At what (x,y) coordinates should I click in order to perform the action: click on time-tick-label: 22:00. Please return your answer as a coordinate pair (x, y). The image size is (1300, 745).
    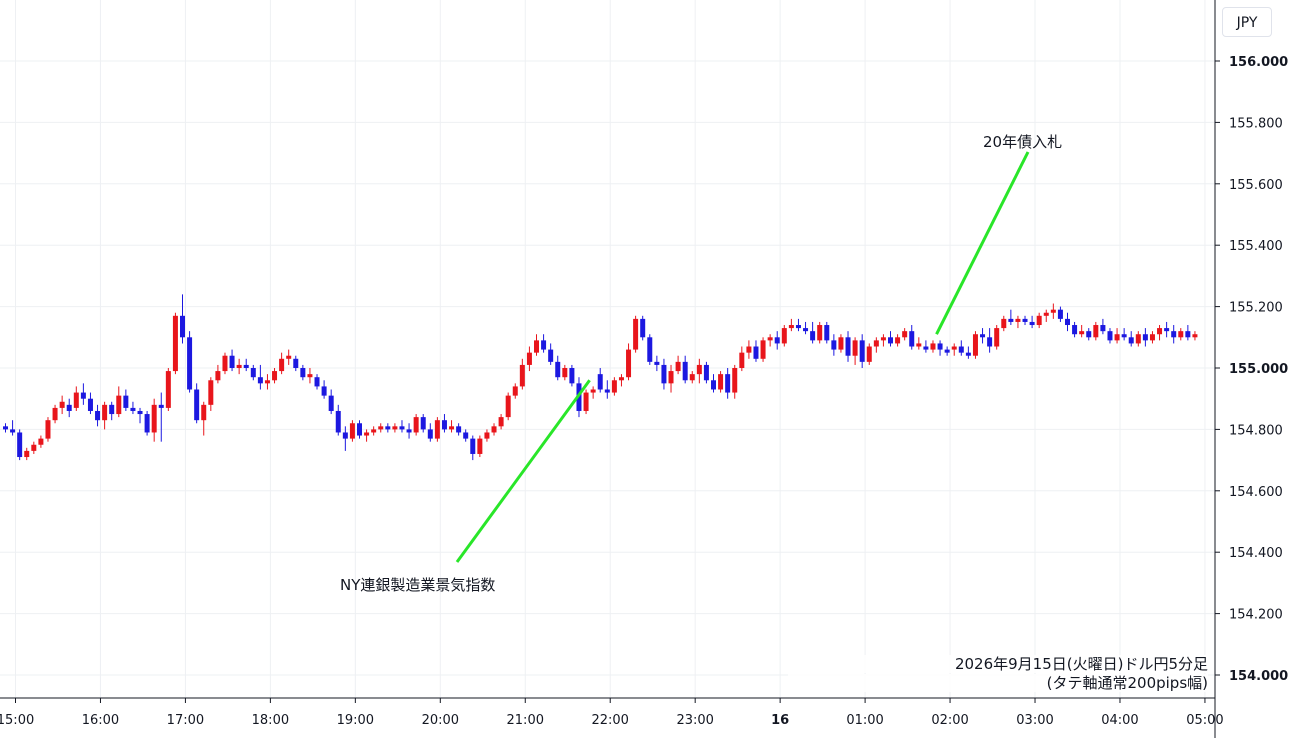
    Looking at the image, I should click on (609, 720).